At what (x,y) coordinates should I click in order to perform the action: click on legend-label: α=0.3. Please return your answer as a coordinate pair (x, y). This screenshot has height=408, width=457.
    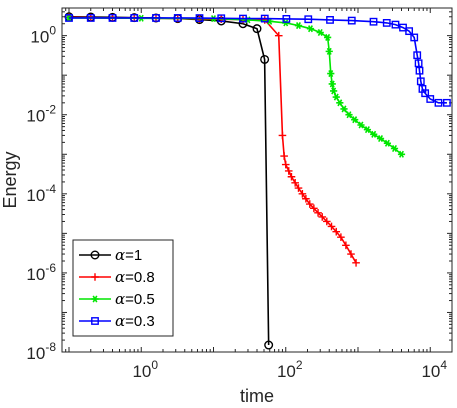
    Looking at the image, I should click on (135, 321).